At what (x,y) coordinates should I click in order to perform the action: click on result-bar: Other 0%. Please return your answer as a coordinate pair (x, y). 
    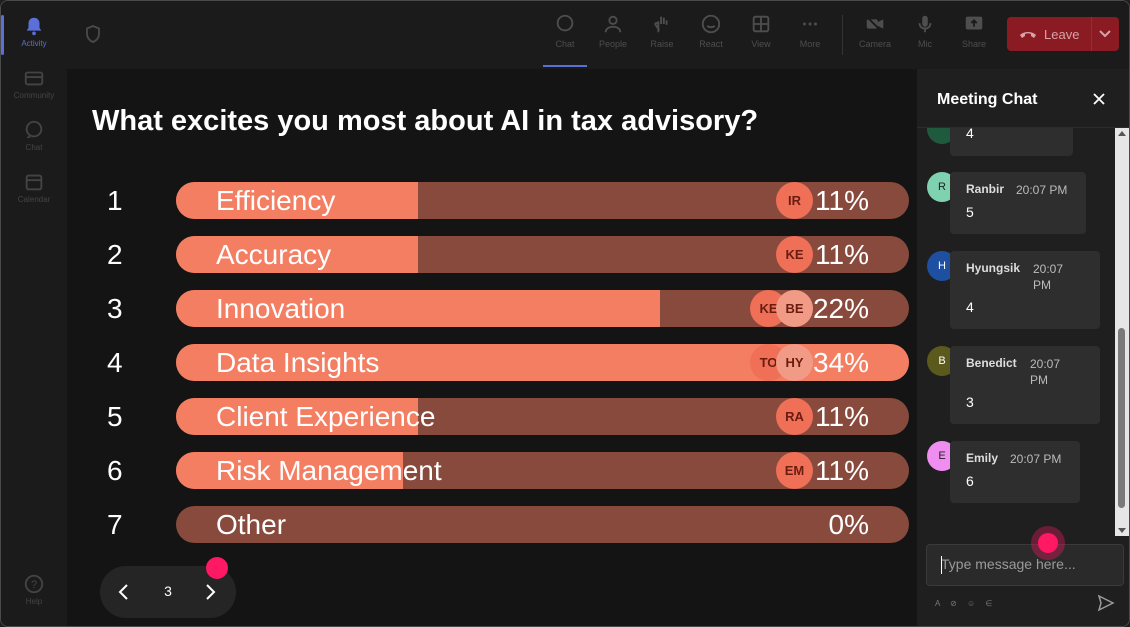
    Looking at the image, I should click on (542, 524).